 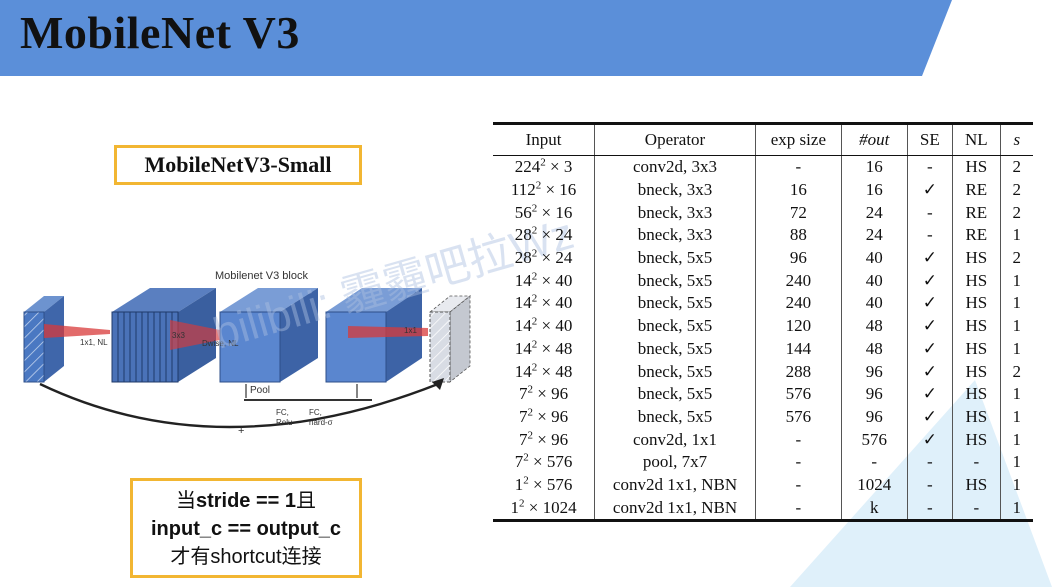 What do you see at coordinates (763, 462) in the screenshot?
I see `table-row: 72 × 576 pool, 7x7- - - -1` at bounding box center [763, 462].